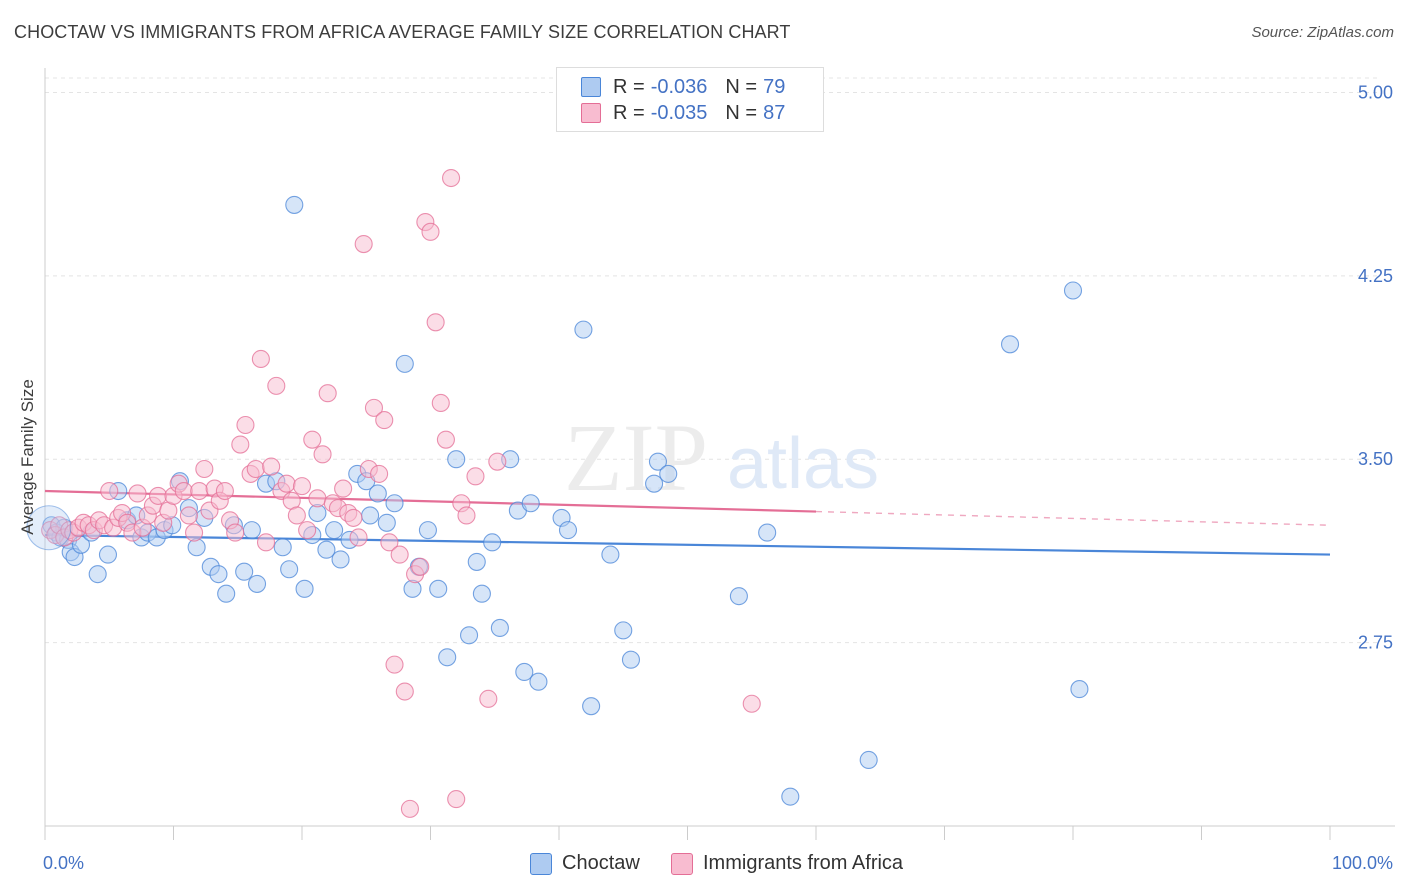  Describe the element at coordinates (1375, 276) in the screenshot. I see `y-tick-label: 4.25` at that location.